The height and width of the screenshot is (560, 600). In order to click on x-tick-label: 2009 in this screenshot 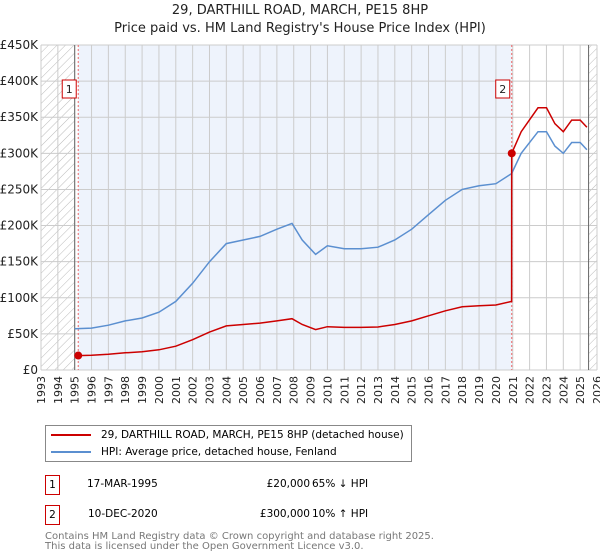, I will do `click(311, 390)`.